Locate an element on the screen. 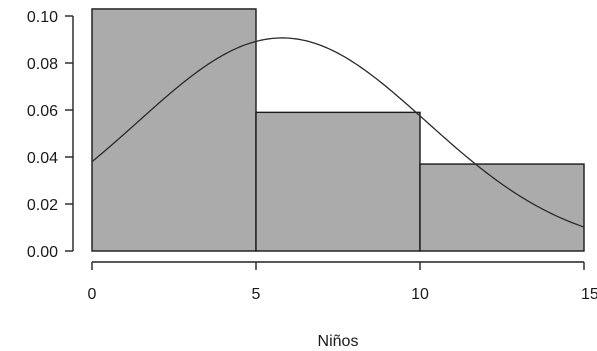 The image size is (597, 351). x-tick-label-1: 5 is located at coordinates (256, 294).